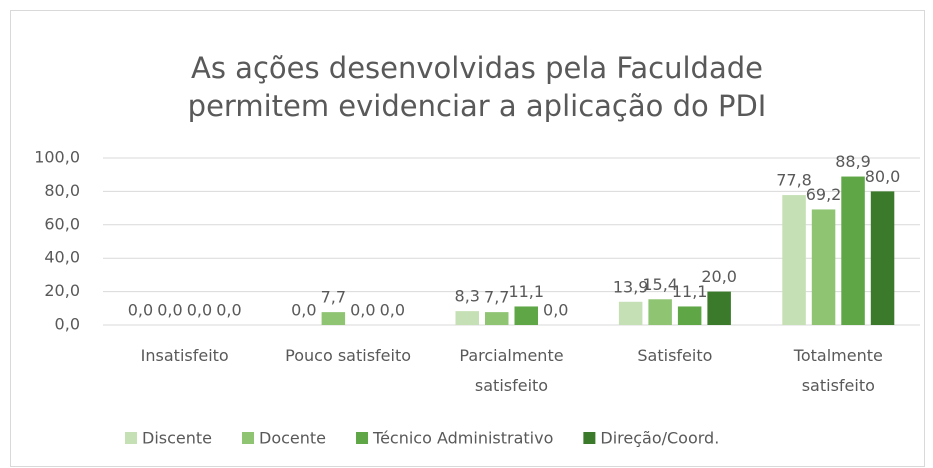  Describe the element at coordinates (292, 438) in the screenshot. I see `legend-label: Docente` at that location.